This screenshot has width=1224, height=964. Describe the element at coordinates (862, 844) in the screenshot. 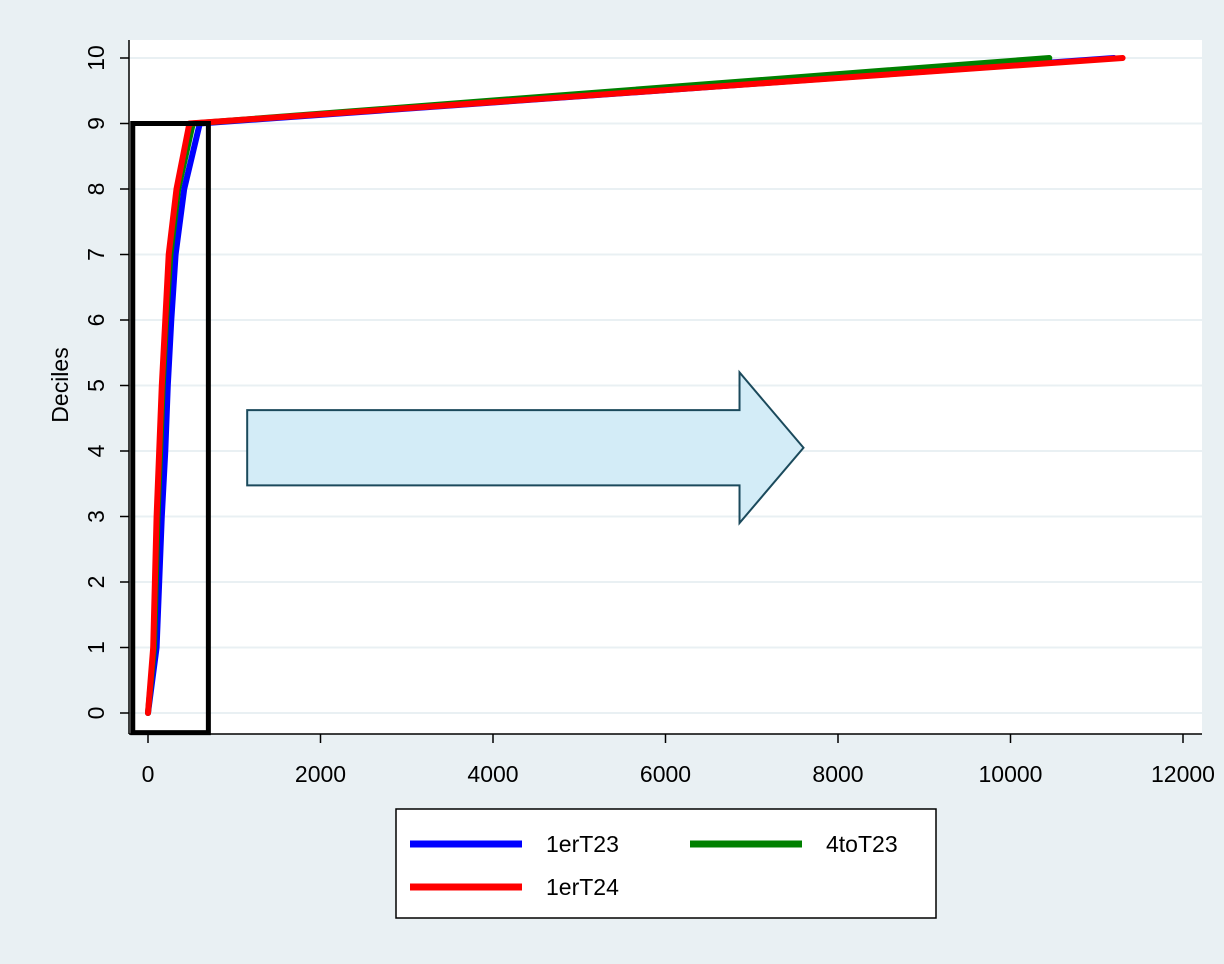

I see `legend-label-4toT23: 4toT23` at that location.